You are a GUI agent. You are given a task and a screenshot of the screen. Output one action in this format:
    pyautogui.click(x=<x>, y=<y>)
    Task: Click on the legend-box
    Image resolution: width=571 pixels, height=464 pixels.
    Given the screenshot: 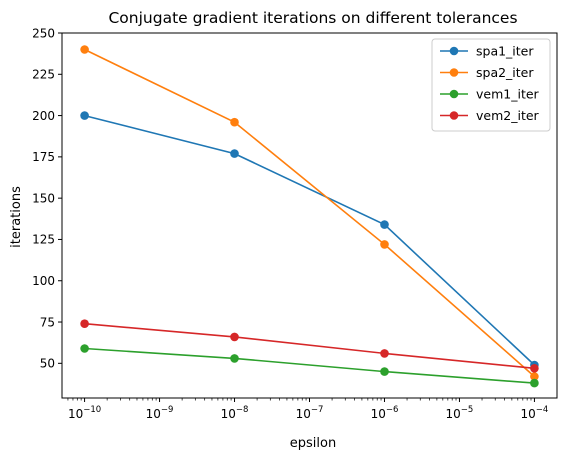 What is the action you would take?
    pyautogui.click(x=491, y=85)
    